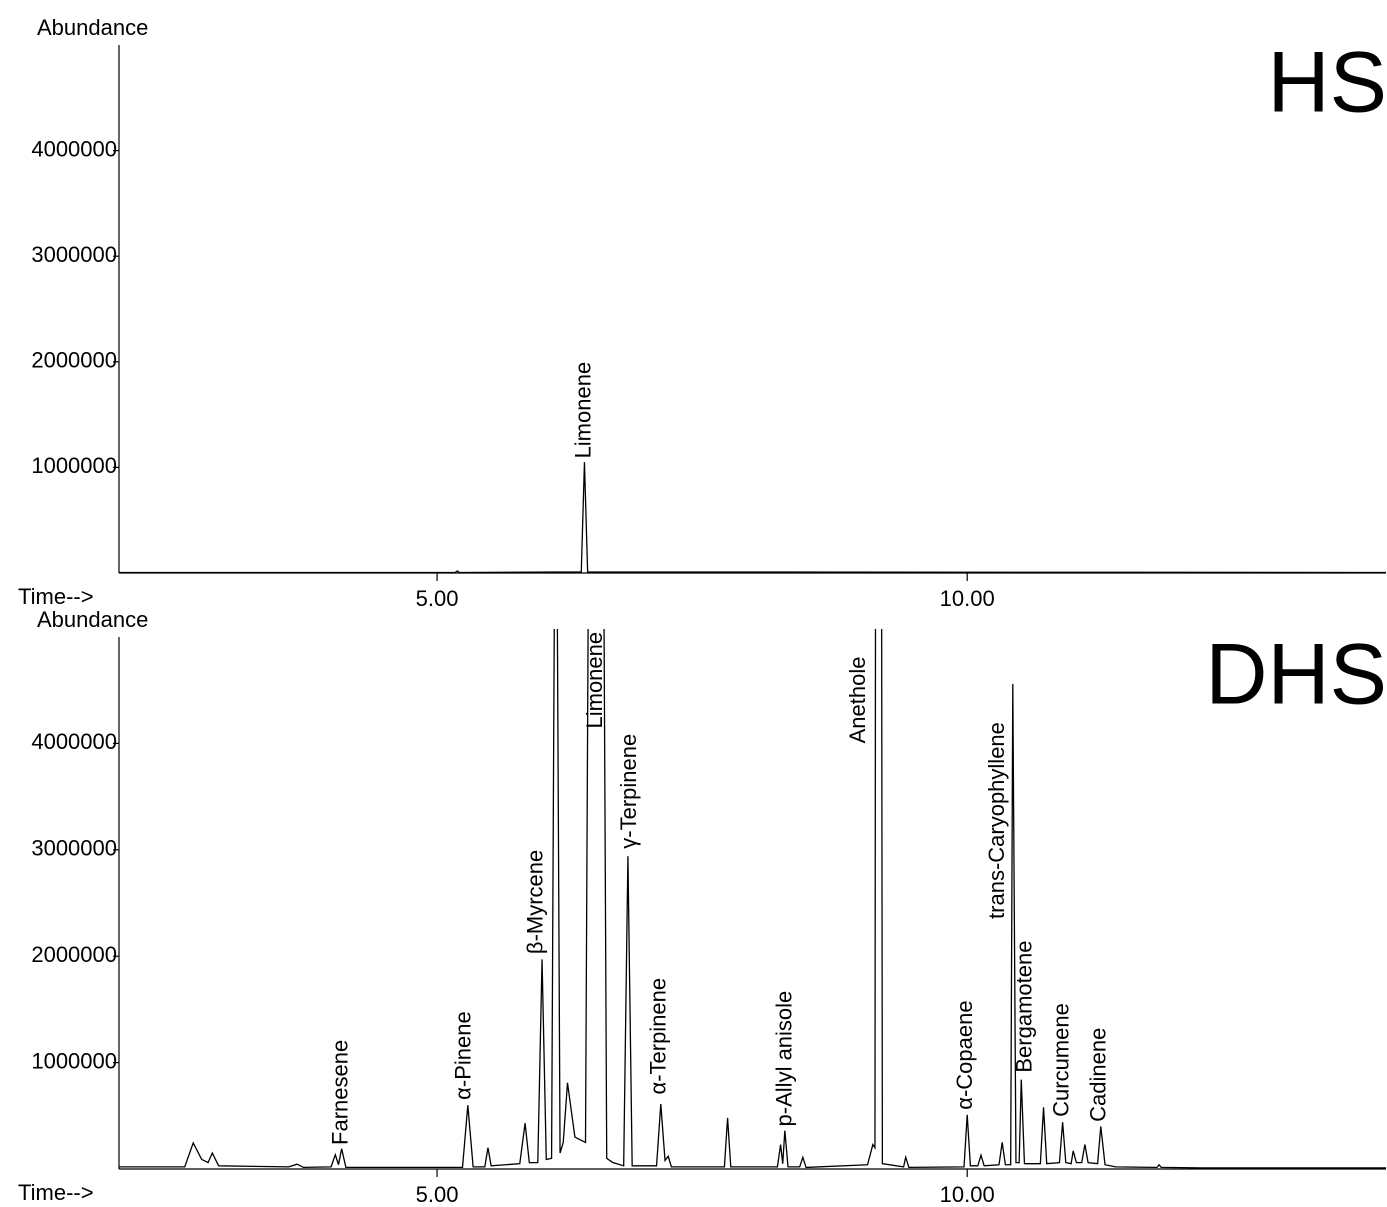  I want to click on chromatogram-line, so click(752, 517).